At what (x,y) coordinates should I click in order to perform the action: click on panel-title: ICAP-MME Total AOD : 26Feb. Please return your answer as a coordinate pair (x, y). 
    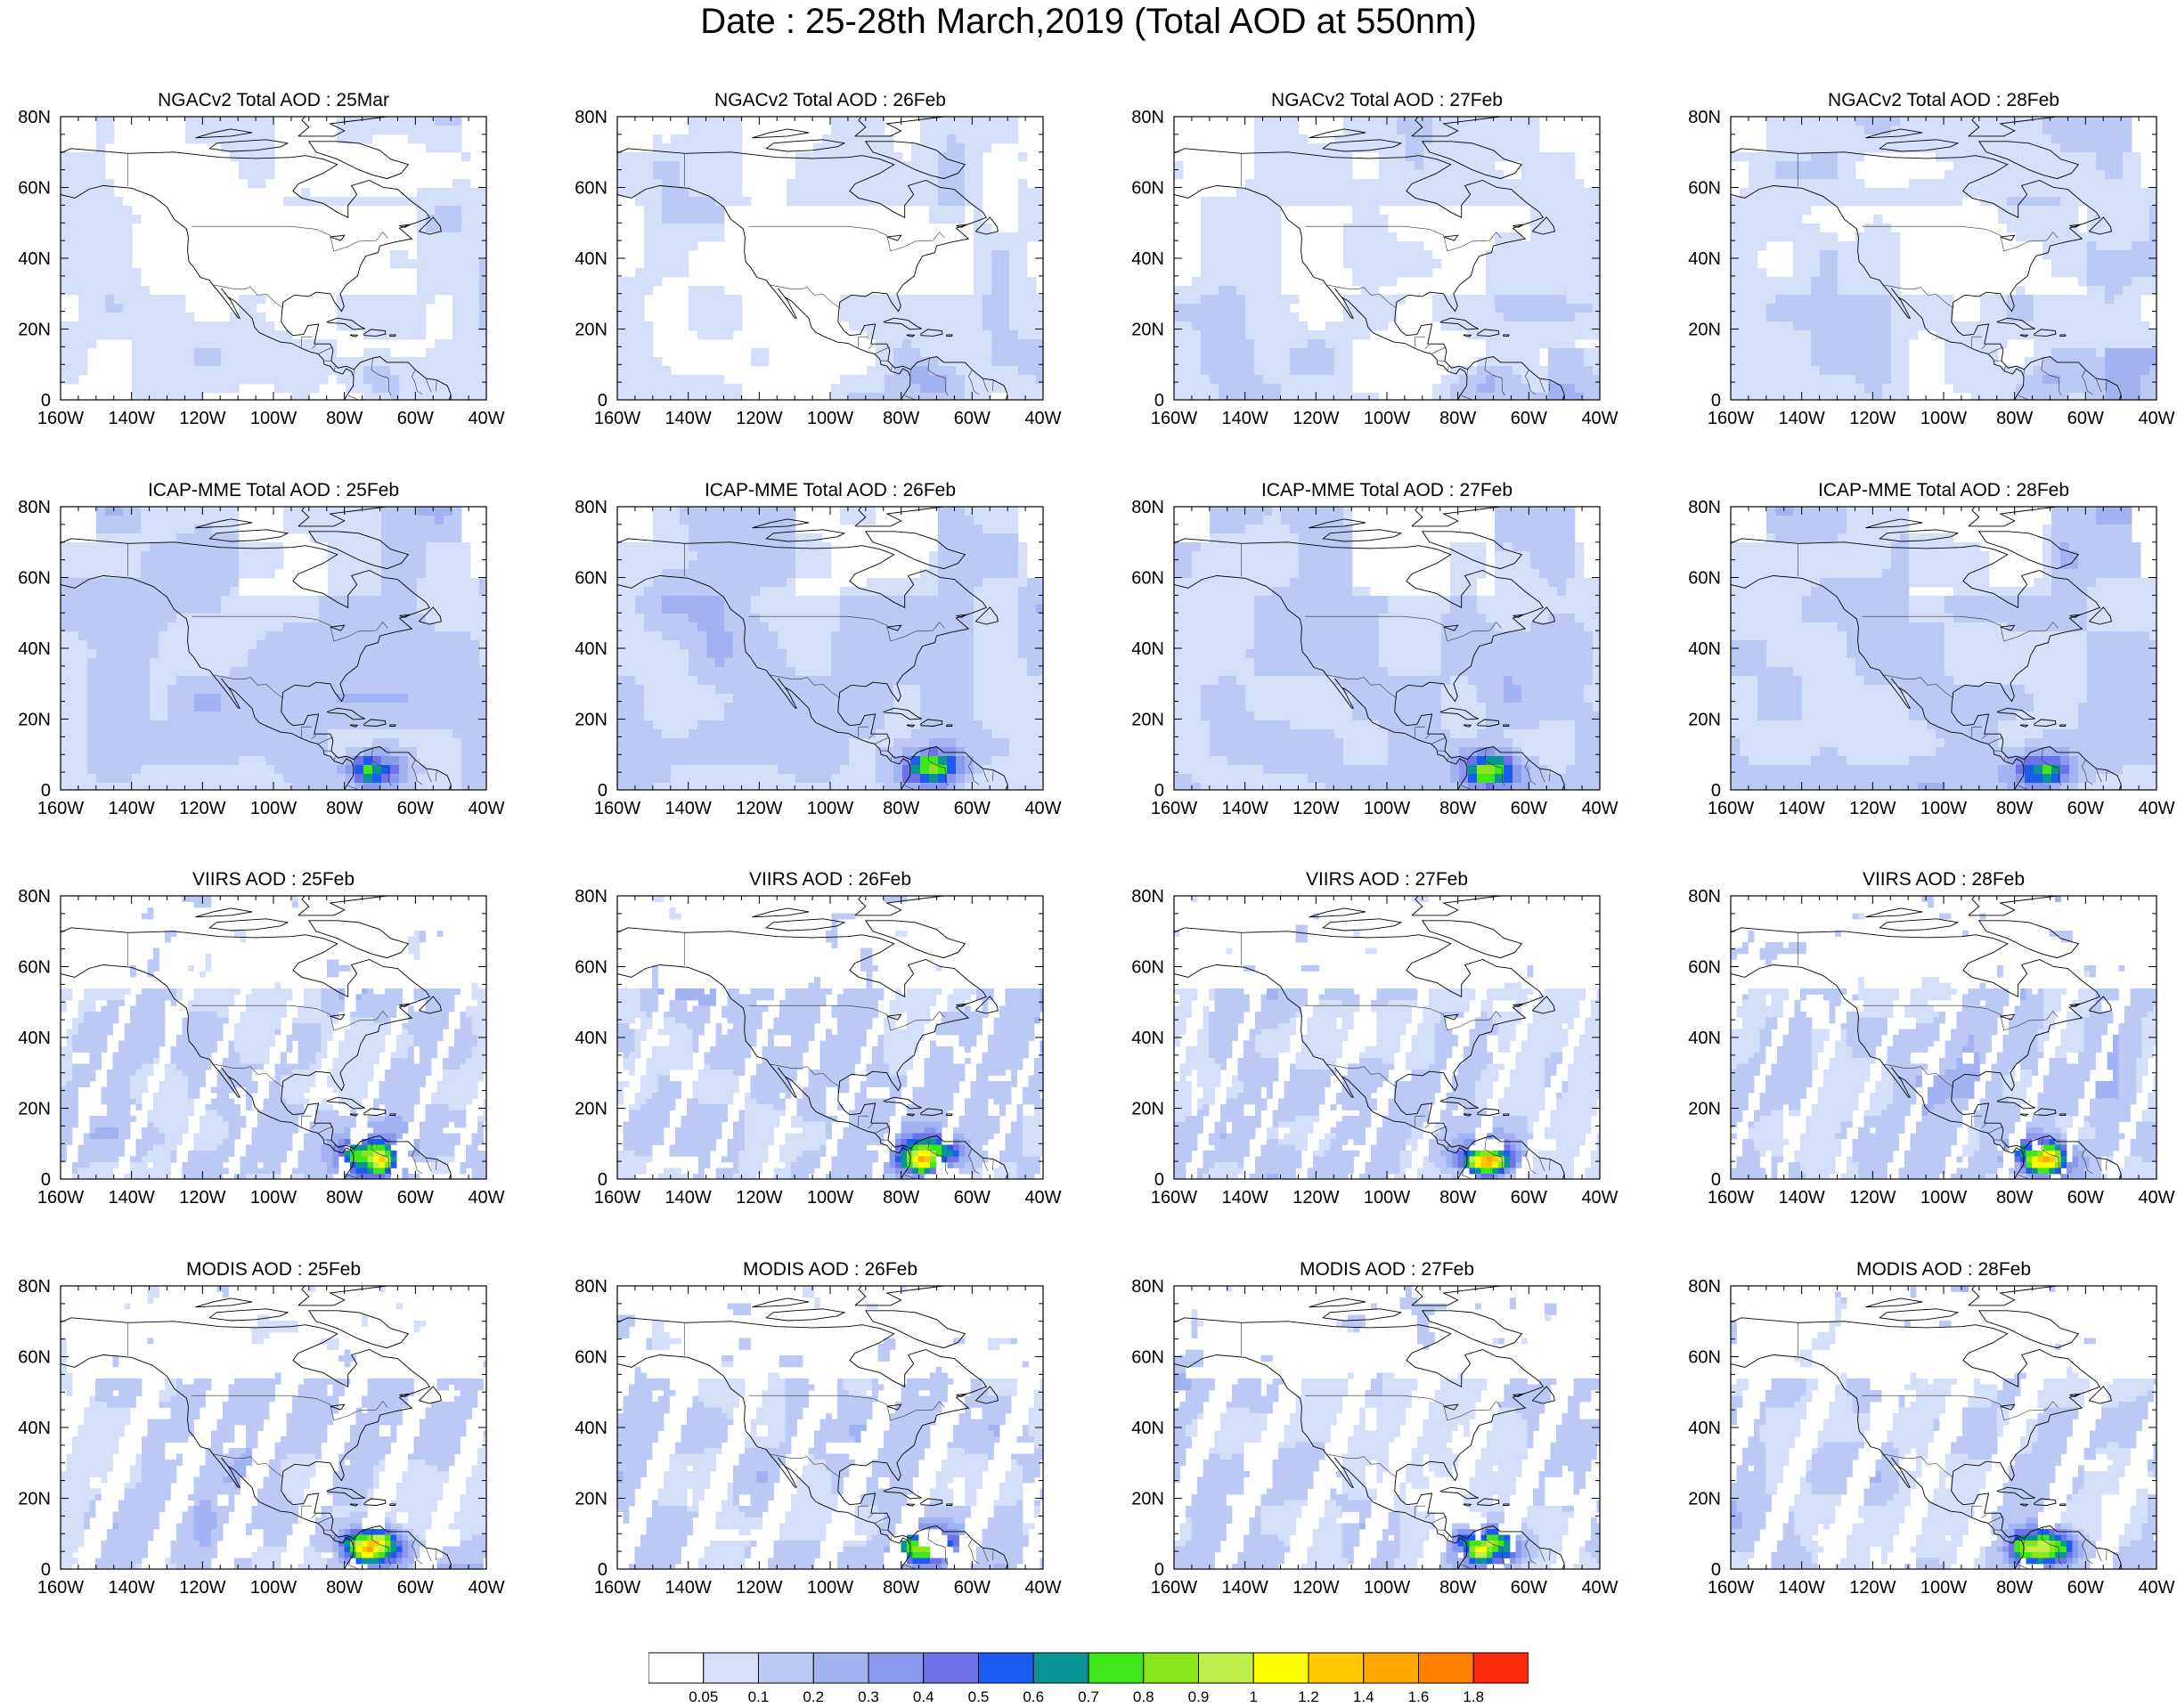
    Looking at the image, I should click on (831, 490).